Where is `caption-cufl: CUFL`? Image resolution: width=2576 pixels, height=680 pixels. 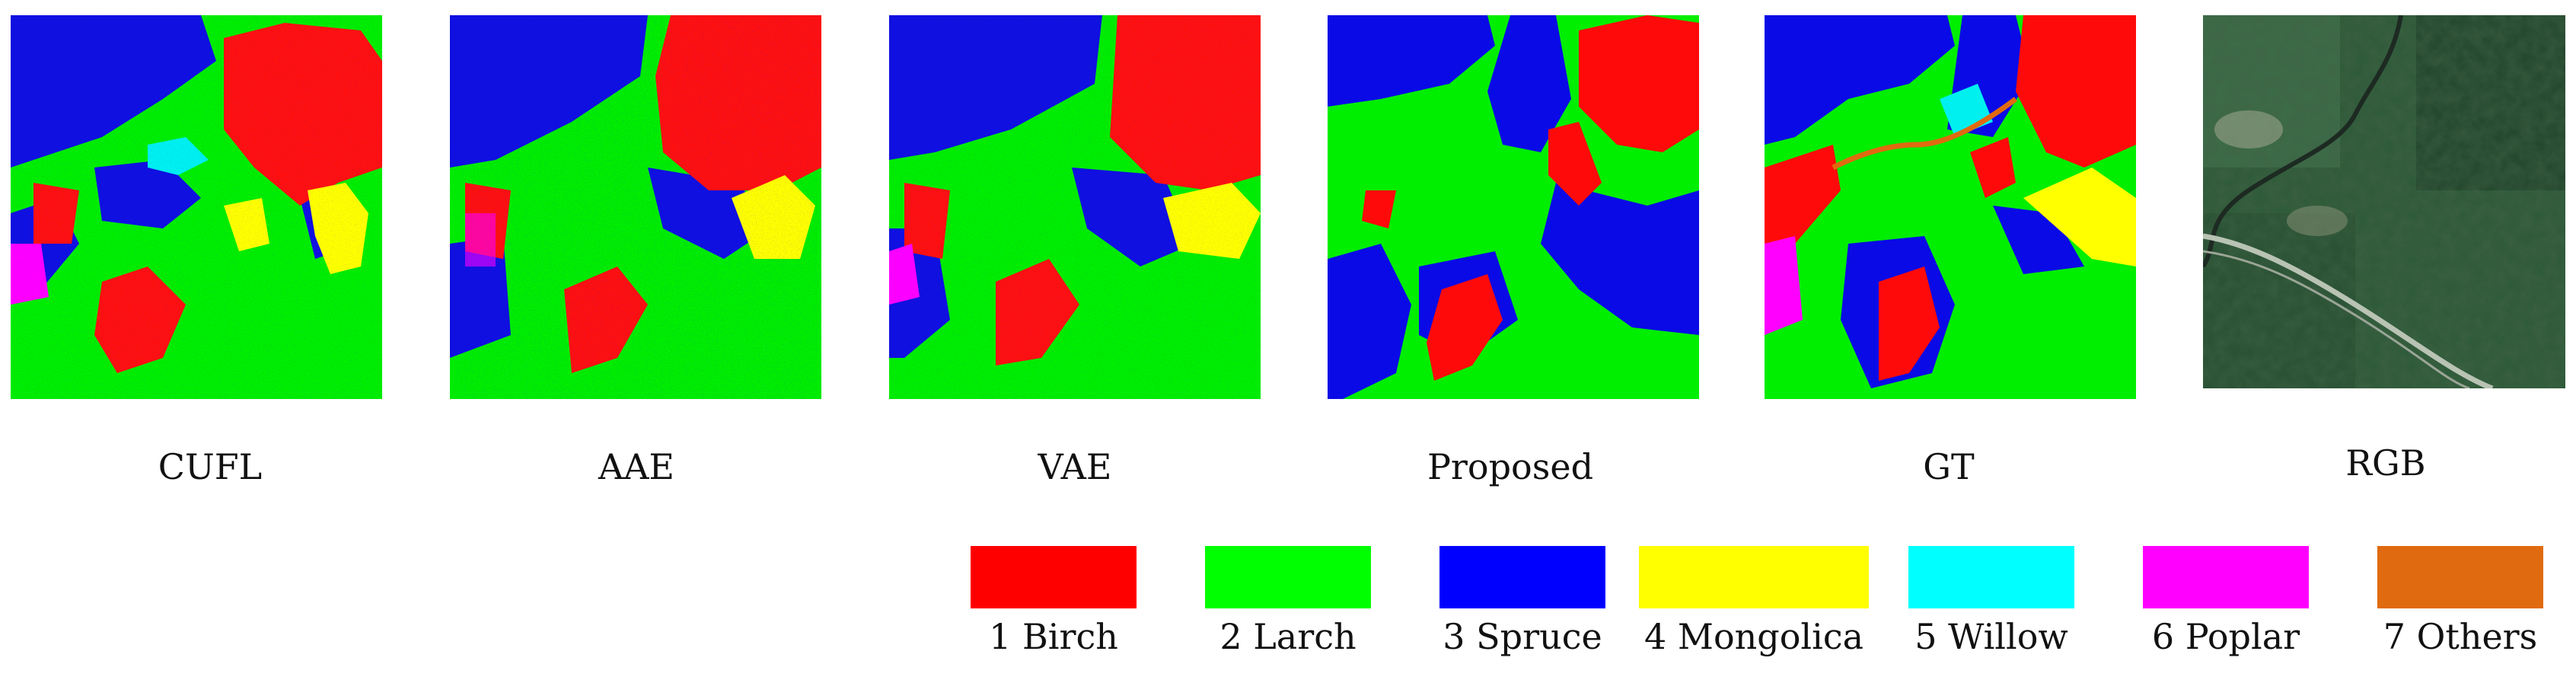 caption-cufl: CUFL is located at coordinates (210, 466).